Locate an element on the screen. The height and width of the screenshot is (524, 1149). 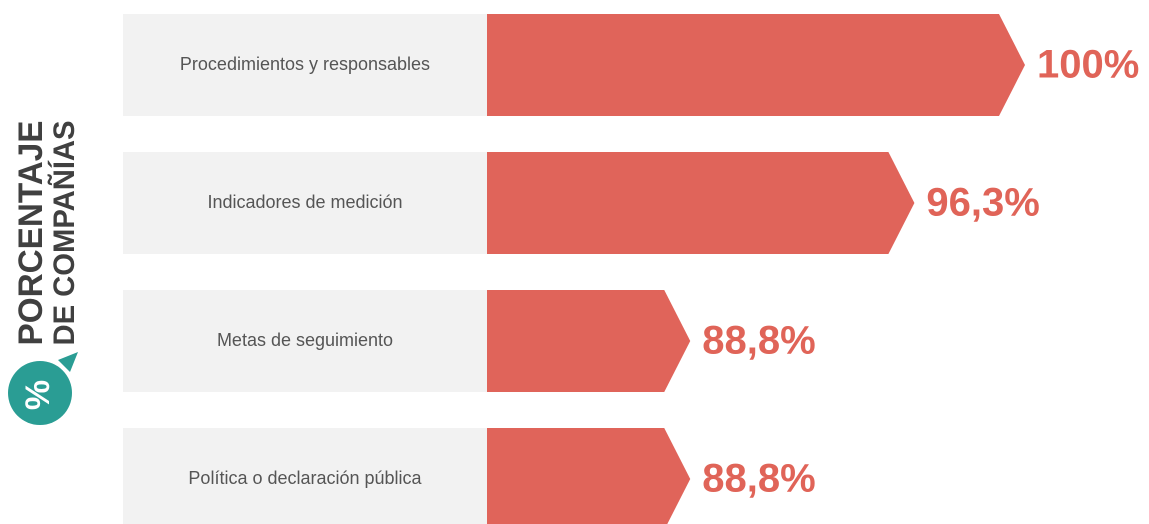
value-label: 100% is located at coordinates (1088, 65).